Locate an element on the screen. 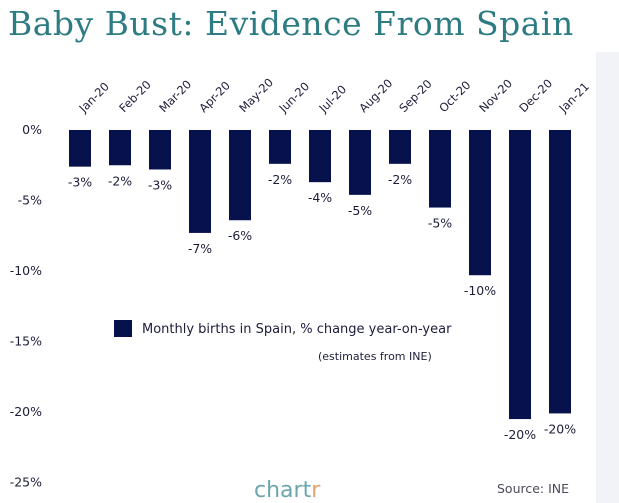 This screenshot has width=619, height=503. x-tick-label: Dec-20 is located at coordinates (535, 95).